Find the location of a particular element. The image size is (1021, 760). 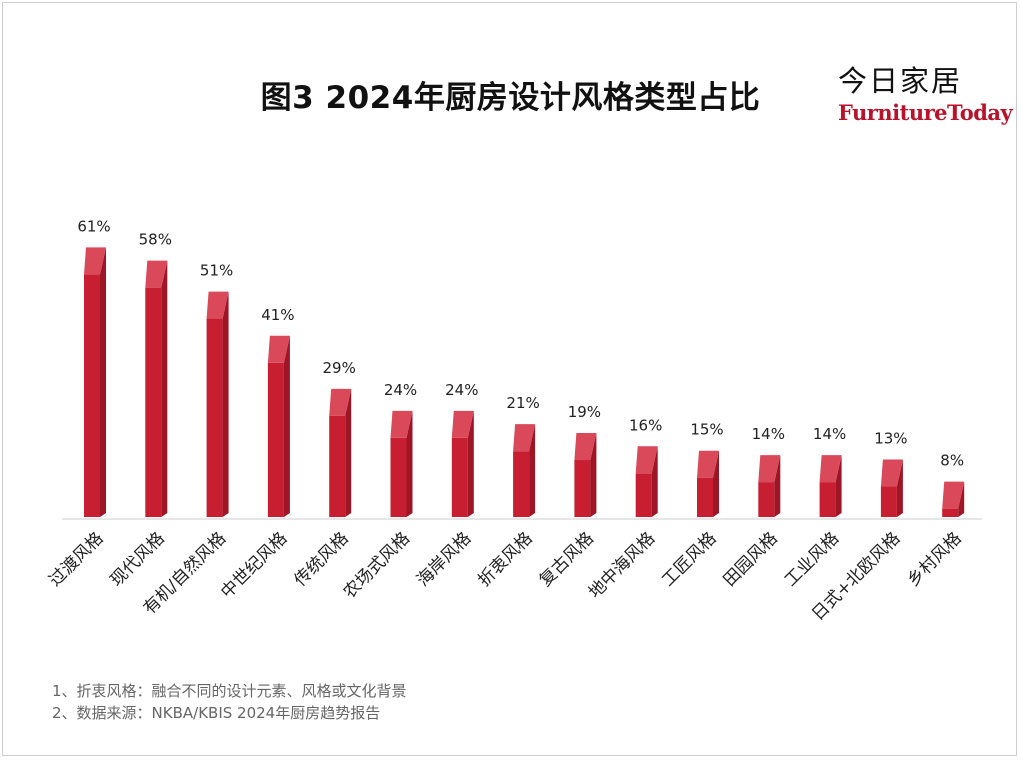

data-label: 41% is located at coordinates (277, 315).